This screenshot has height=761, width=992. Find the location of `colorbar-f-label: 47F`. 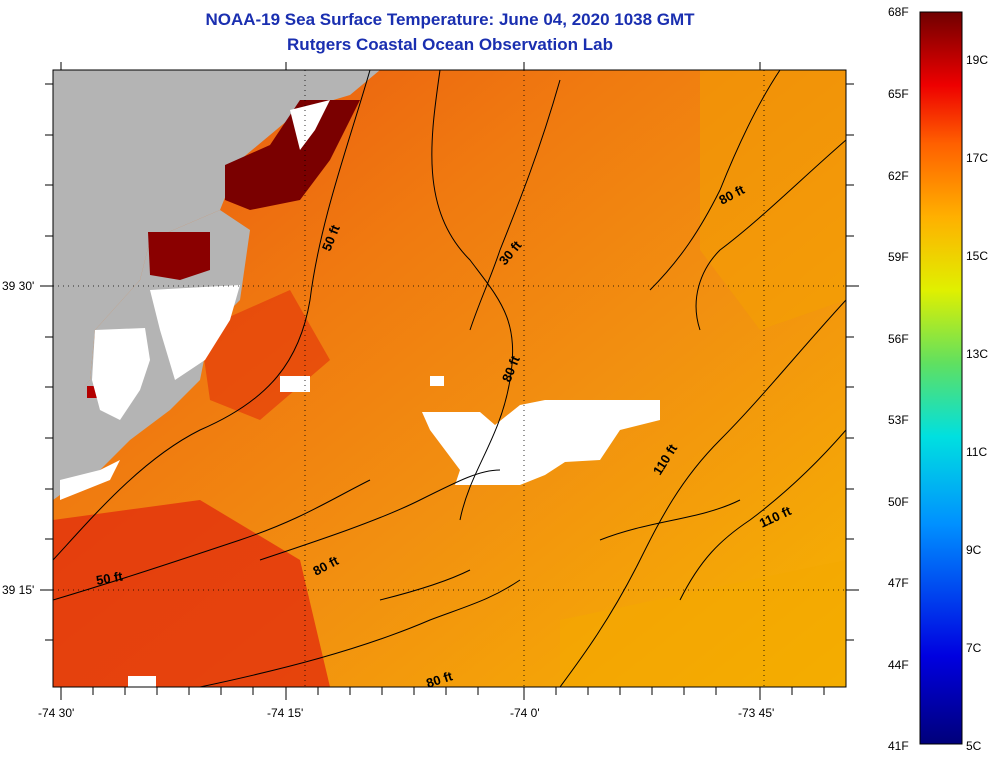

colorbar-f-label: 47F is located at coordinates (898, 583).